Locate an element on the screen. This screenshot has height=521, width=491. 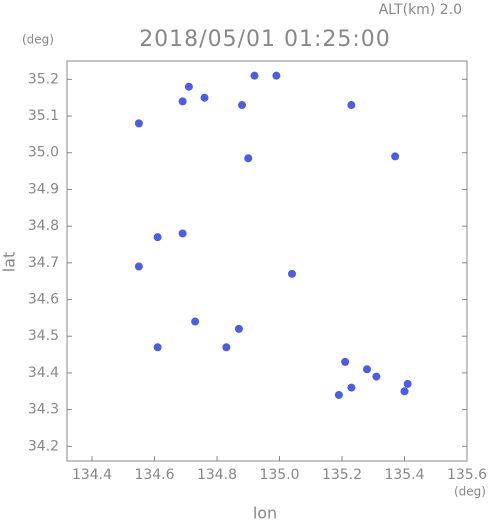
x-unit: (deg) is located at coordinates (470, 492).